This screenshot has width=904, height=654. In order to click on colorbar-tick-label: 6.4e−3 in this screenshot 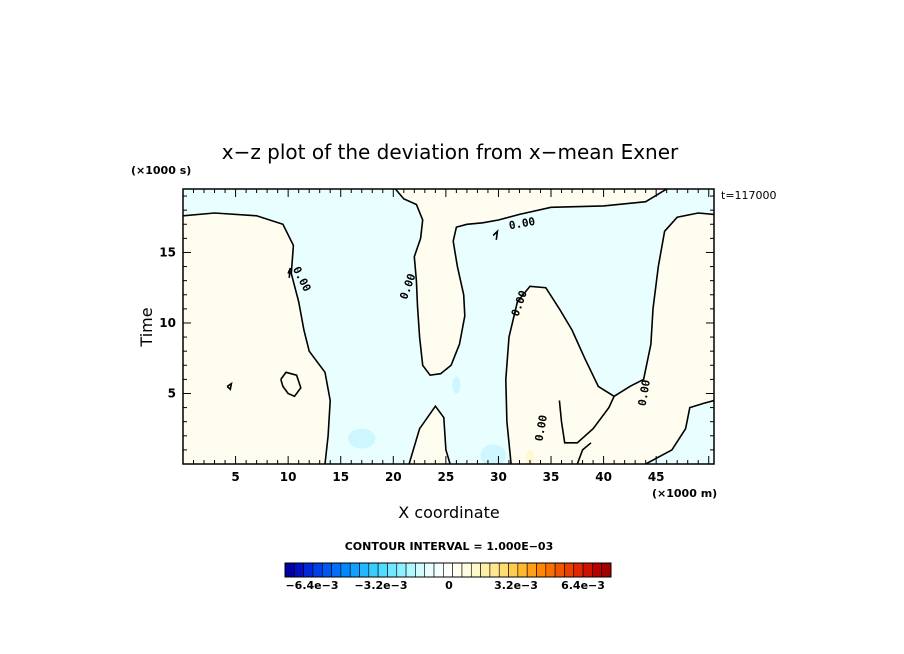, I will do `click(583, 585)`.